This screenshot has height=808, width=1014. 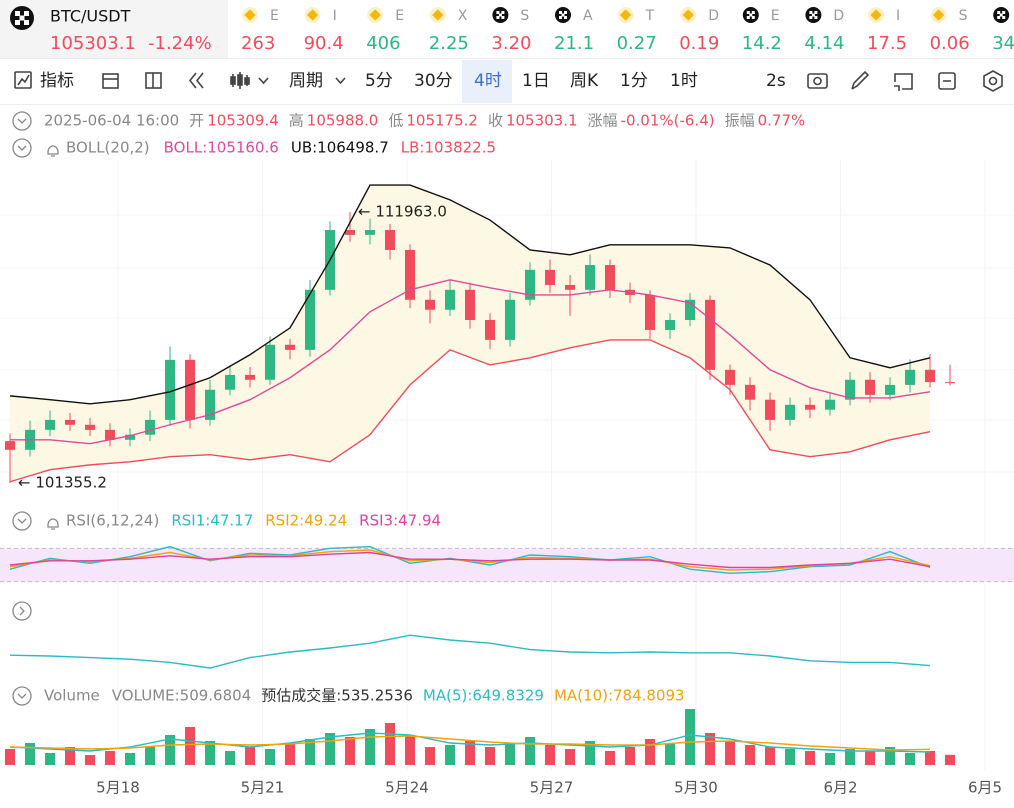 I want to click on ticker: A 21.1, so click(x=574, y=30).